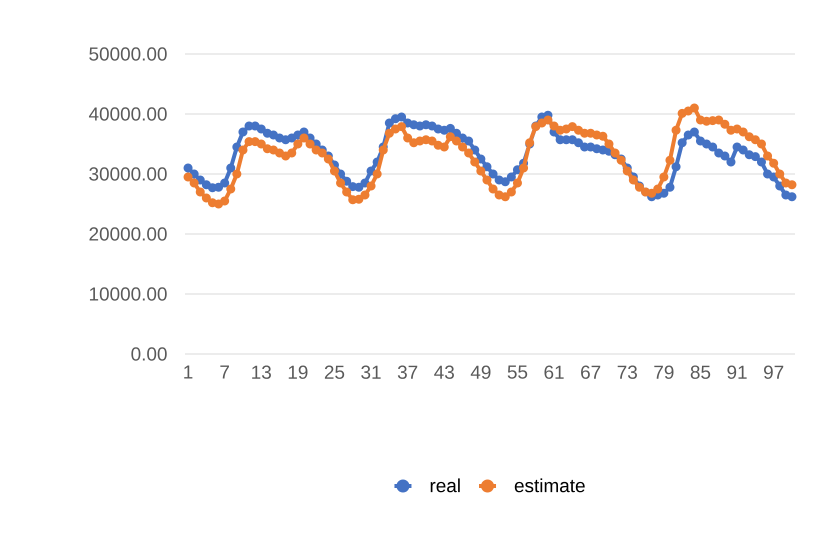 The width and height of the screenshot is (834, 539). What do you see at coordinates (700, 372) in the screenshot?
I see `x-tick-label: 85` at bounding box center [700, 372].